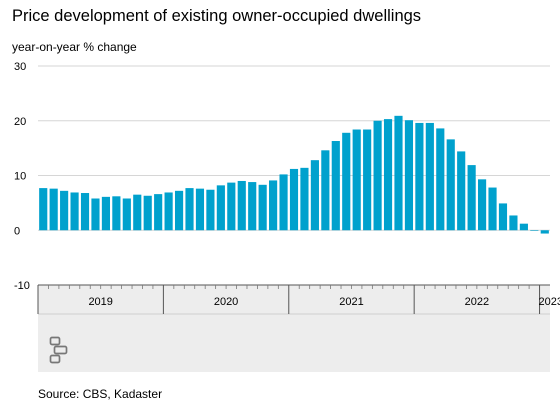 Image resolution: width=560 pixels, height=420 pixels. Describe the element at coordinates (100, 394) in the screenshot. I see `source-note: Source: CBS, Kadaster` at that location.